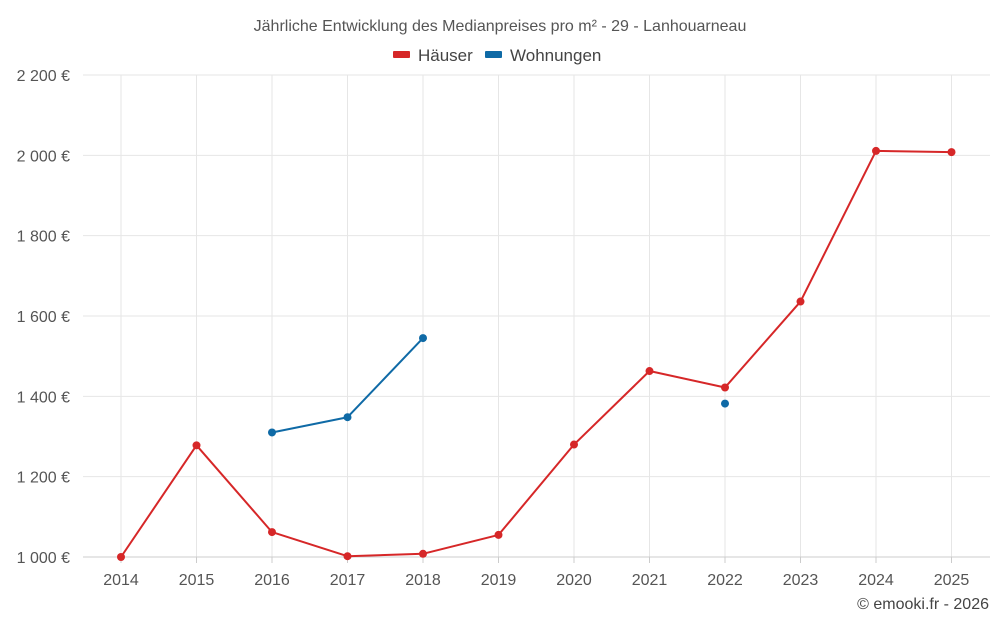  Describe the element at coordinates (121, 580) in the screenshot. I see `x-tick-label: 2014` at that location.